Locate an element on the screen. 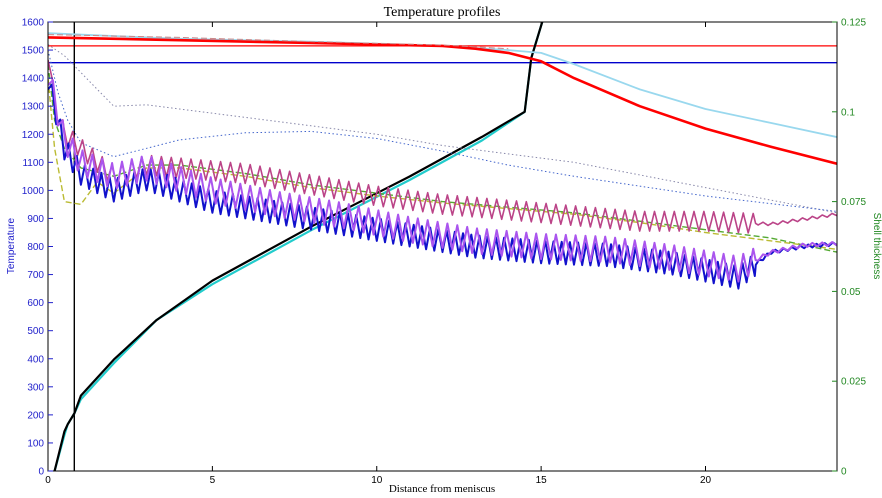  y-left-tick-label: 0 is located at coordinates (41, 472).